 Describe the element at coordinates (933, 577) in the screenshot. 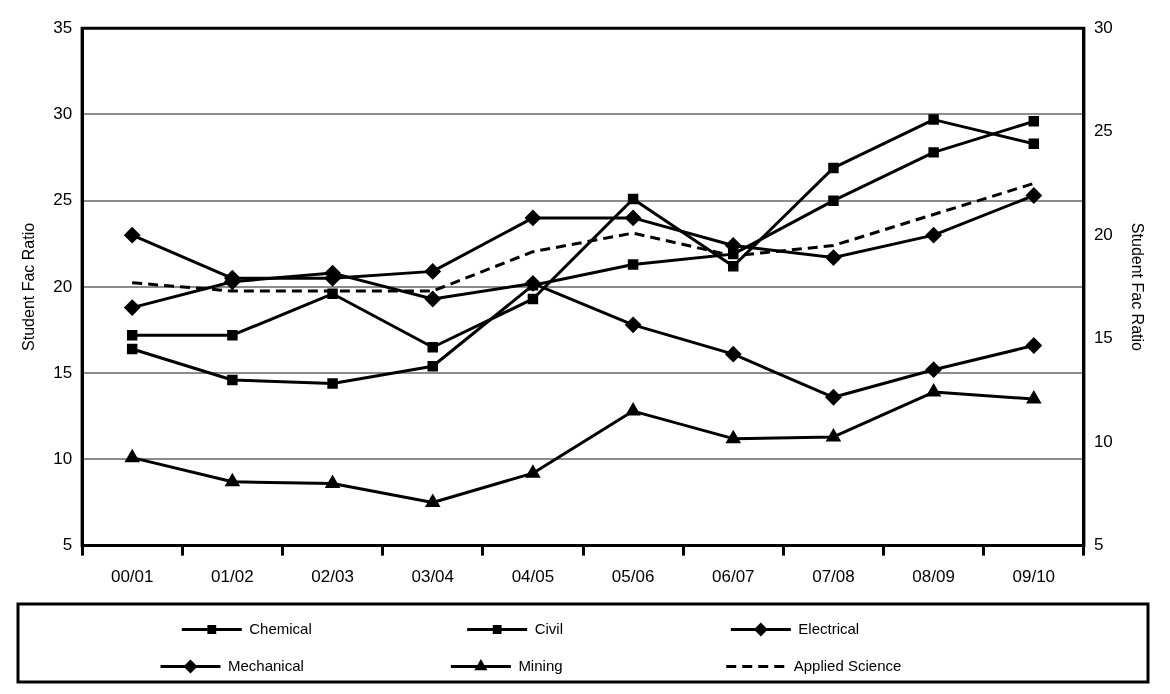

I see `x-tick-label: 08/09` at that location.